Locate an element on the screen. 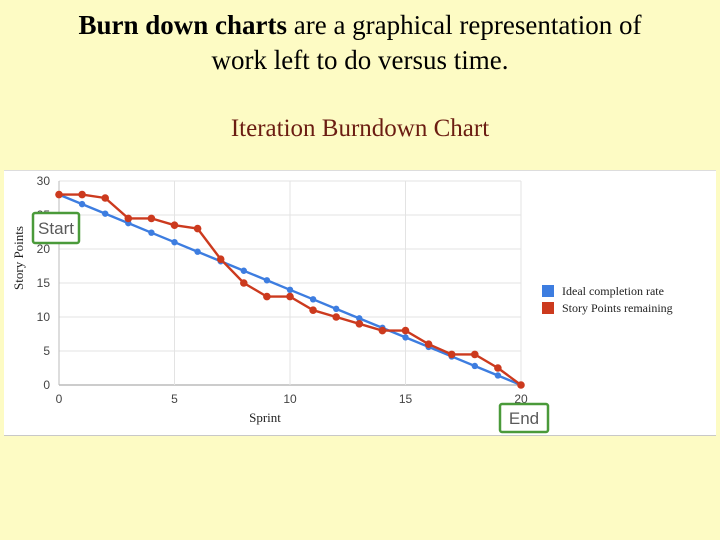 The height and width of the screenshot is (540, 720). x-tick-label: 15 is located at coordinates (406, 399).